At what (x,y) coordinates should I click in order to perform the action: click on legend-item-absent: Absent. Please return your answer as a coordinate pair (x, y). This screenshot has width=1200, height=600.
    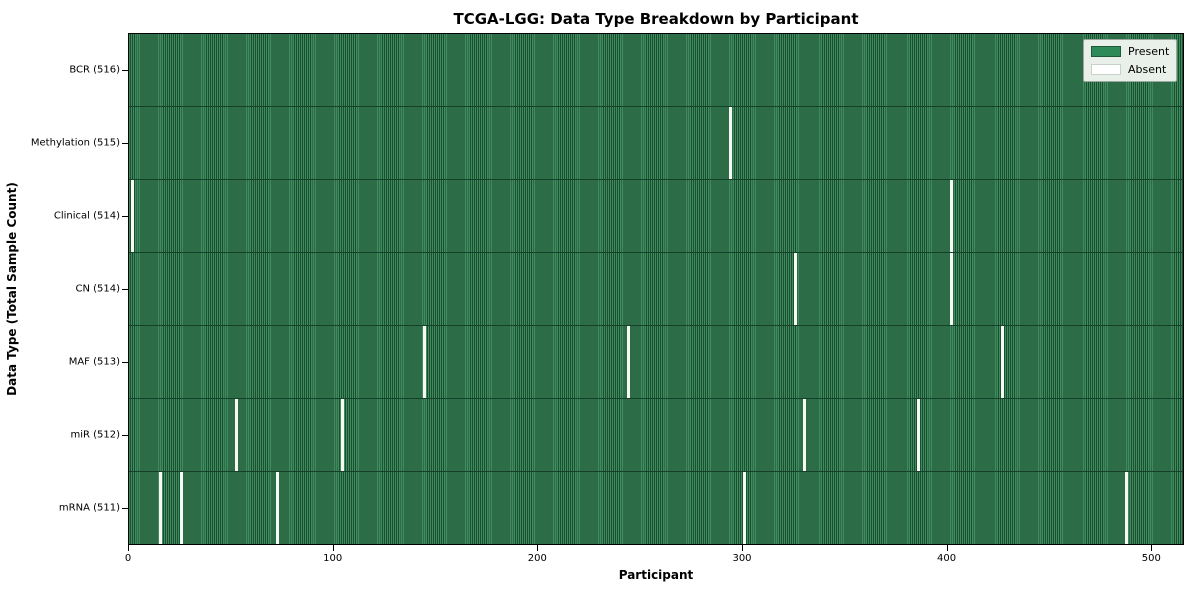
    Looking at the image, I should click on (1130, 69).